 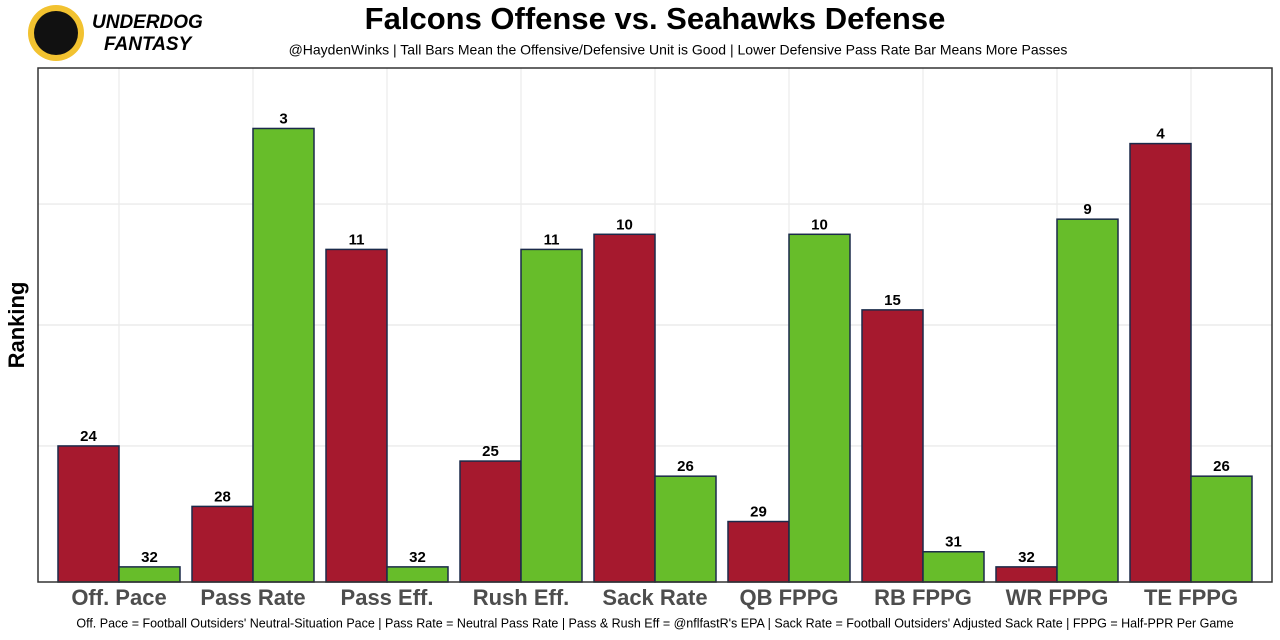 What do you see at coordinates (758, 511) in the screenshot?
I see `value-label: 29` at bounding box center [758, 511].